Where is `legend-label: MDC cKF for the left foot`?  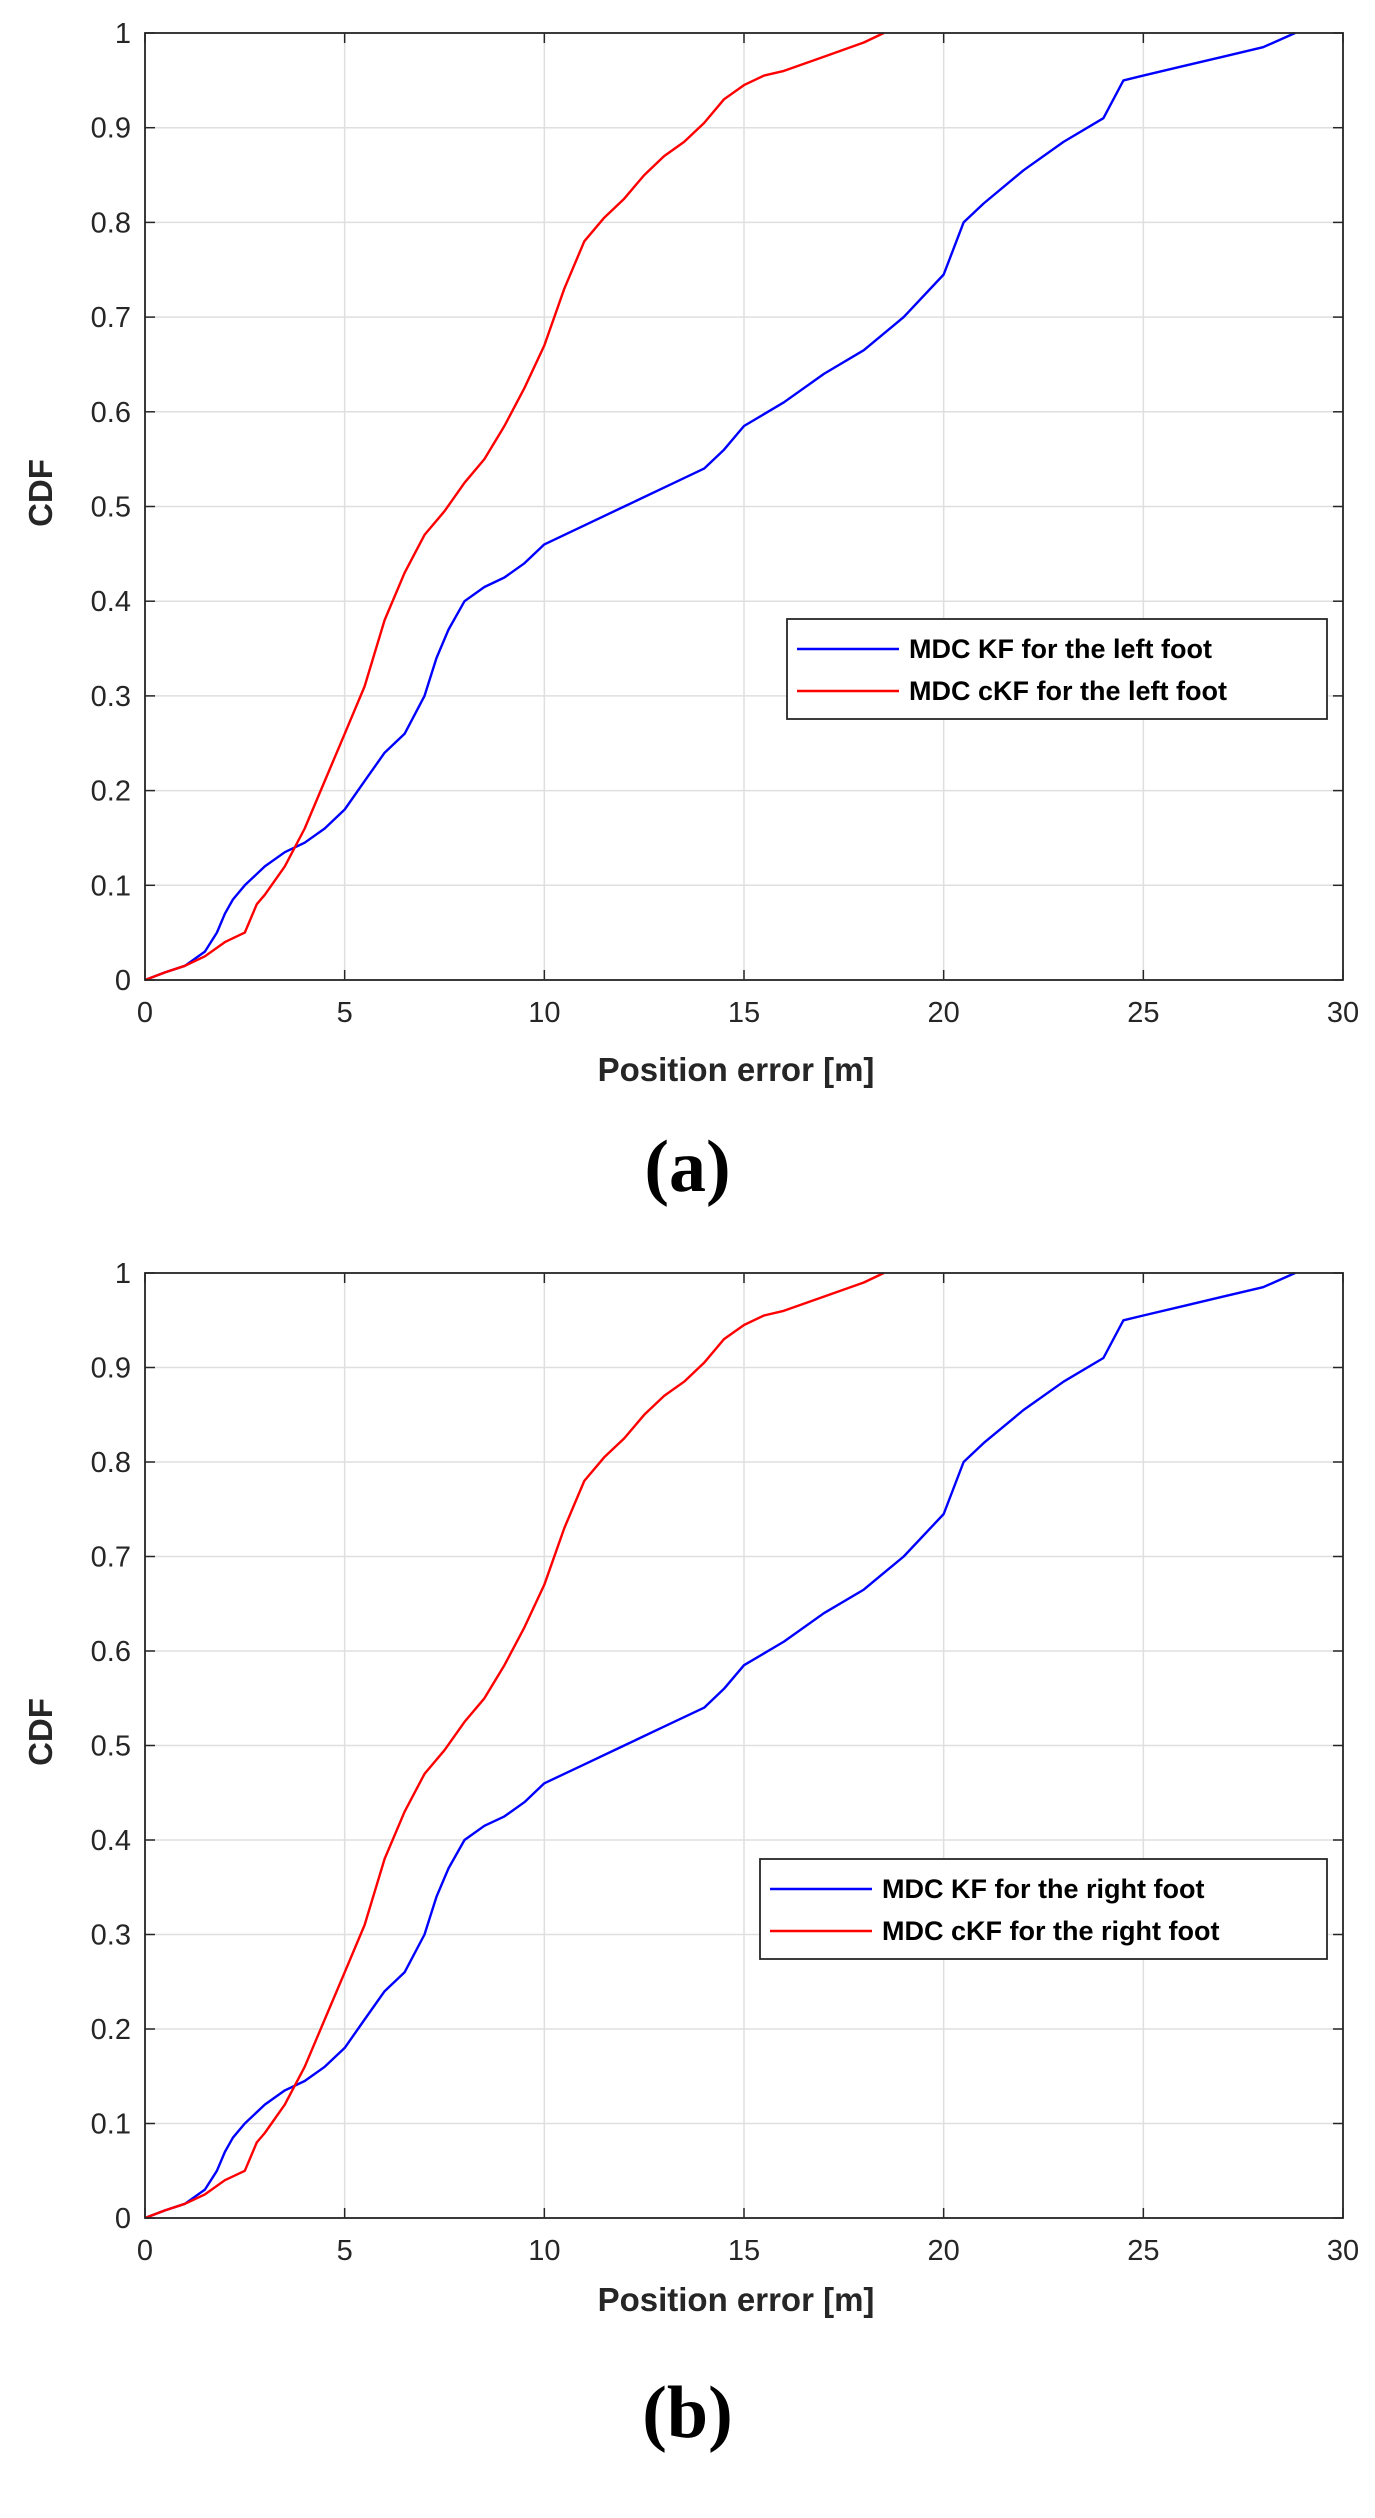 legend-label: MDC cKF for the left foot is located at coordinates (1068, 691).